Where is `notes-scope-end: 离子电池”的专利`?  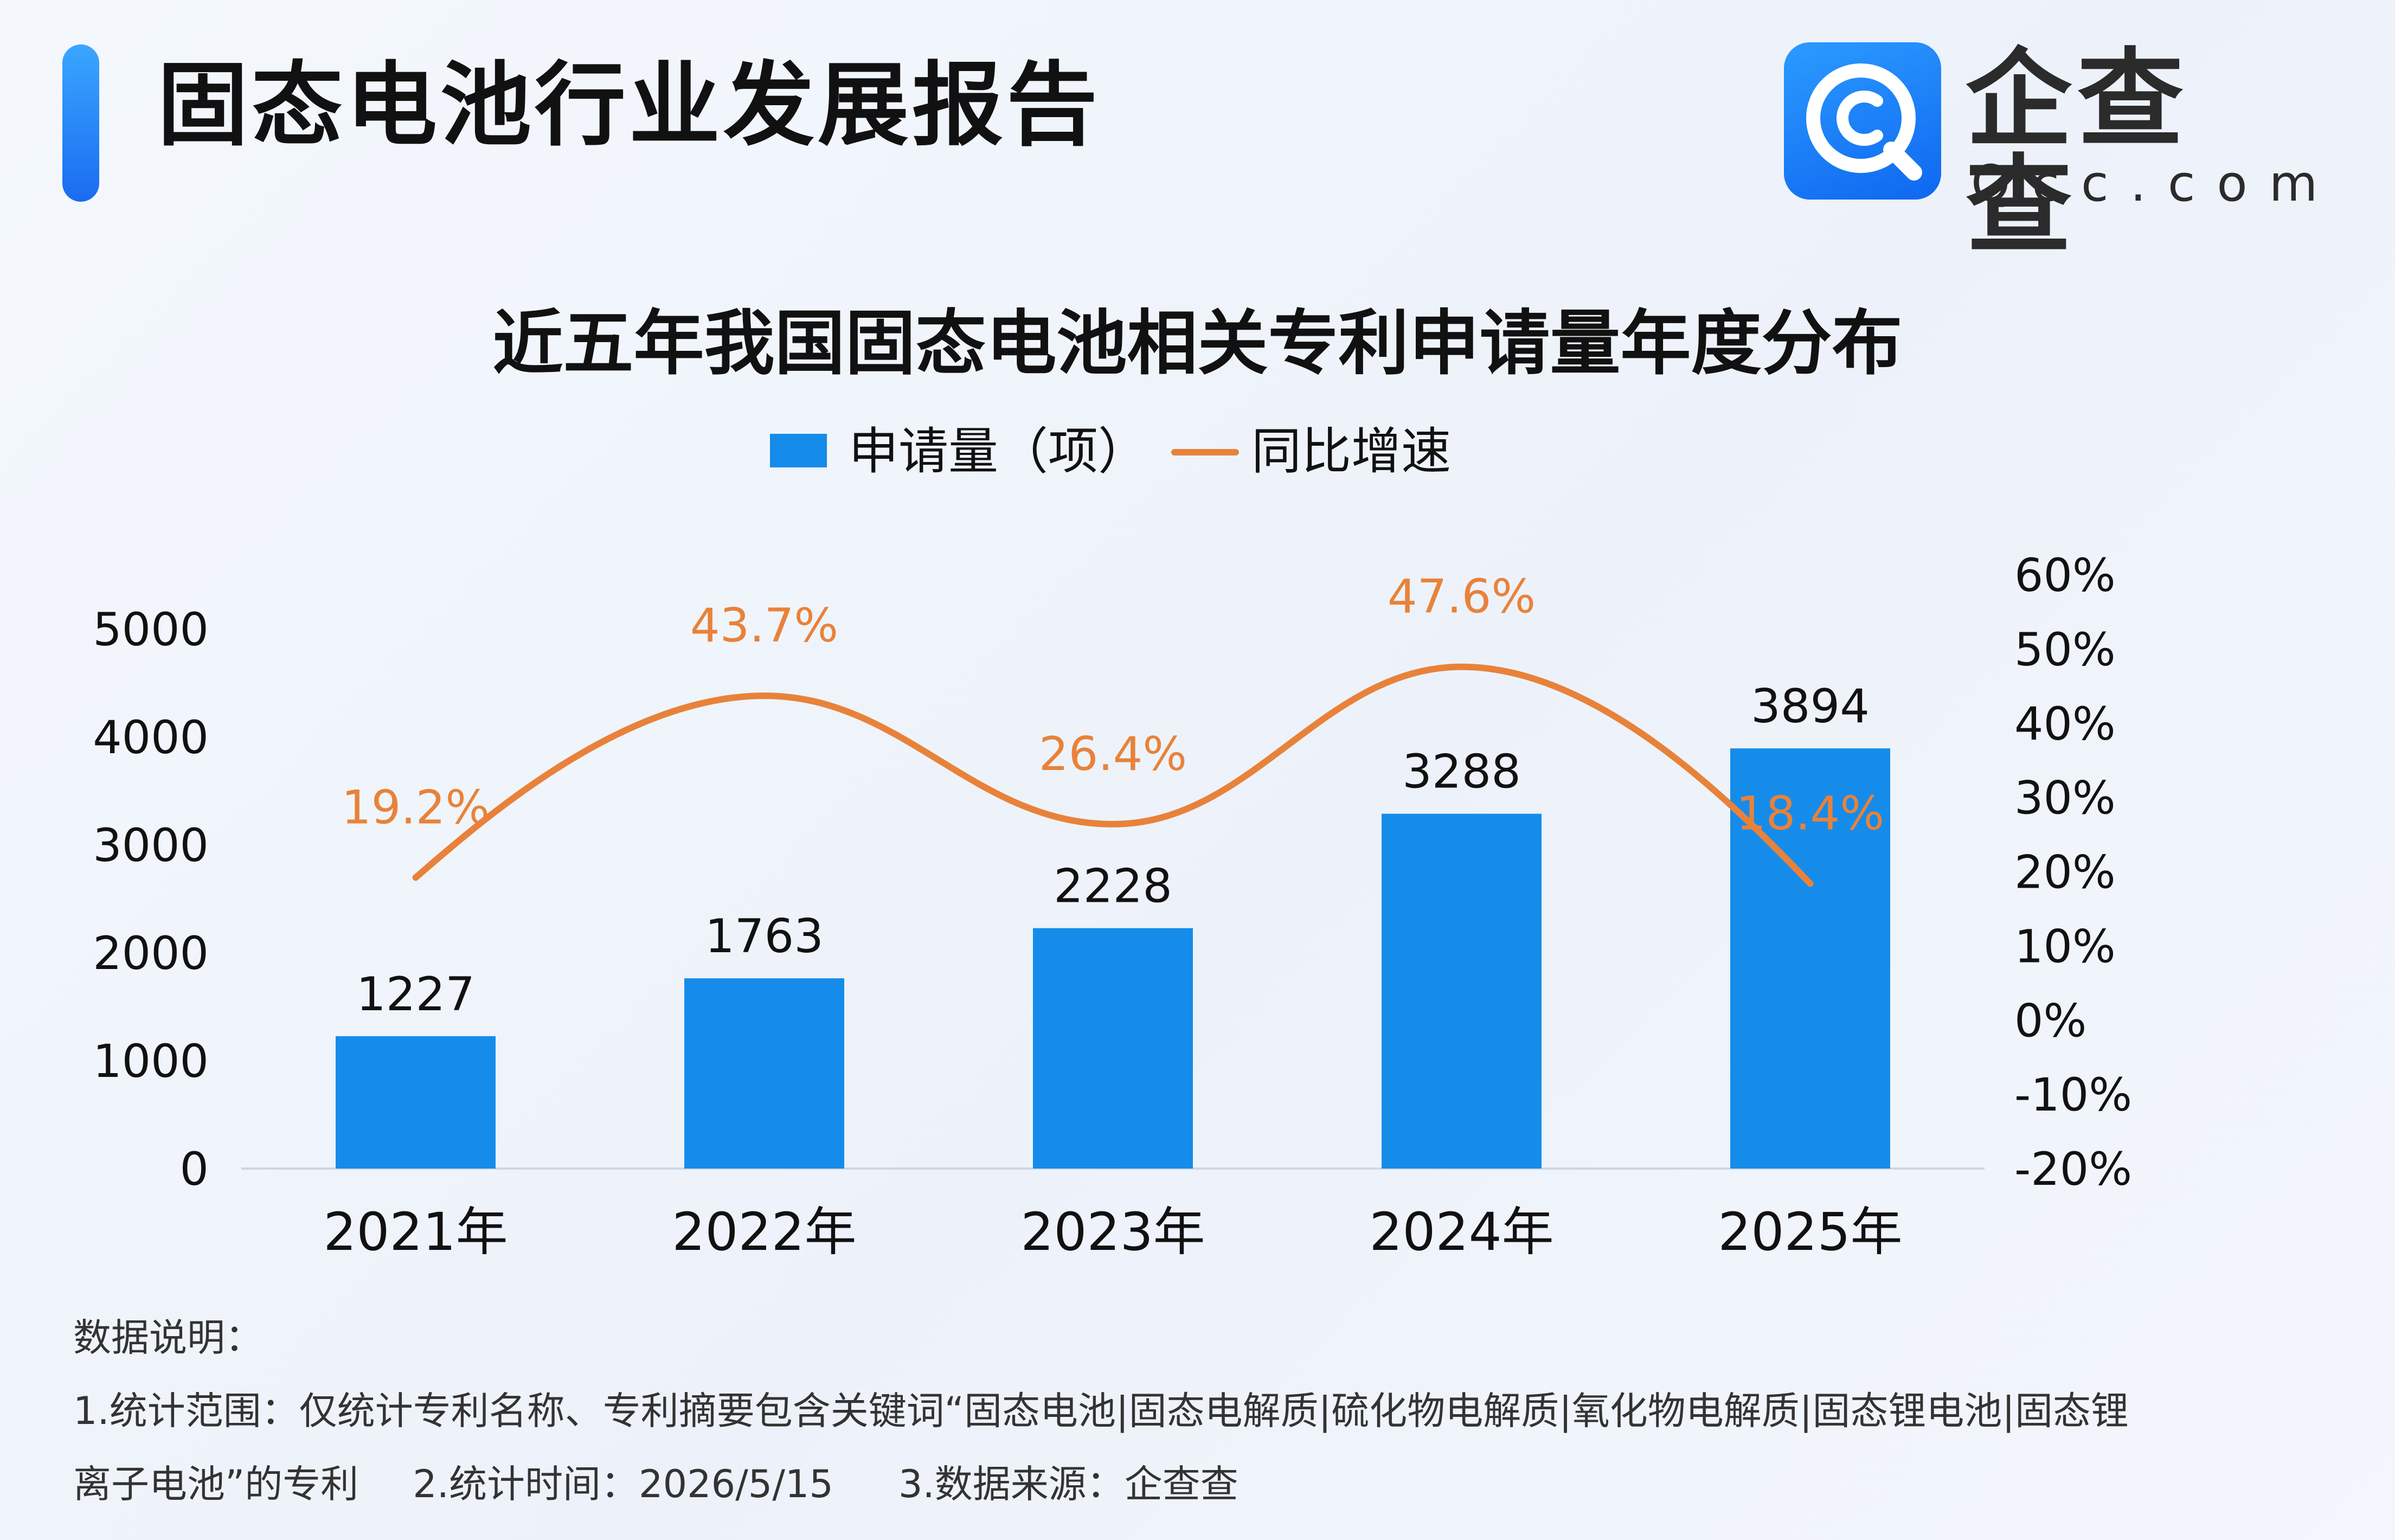
notes-scope-end: 离子电池”的专利 is located at coordinates (216, 1484).